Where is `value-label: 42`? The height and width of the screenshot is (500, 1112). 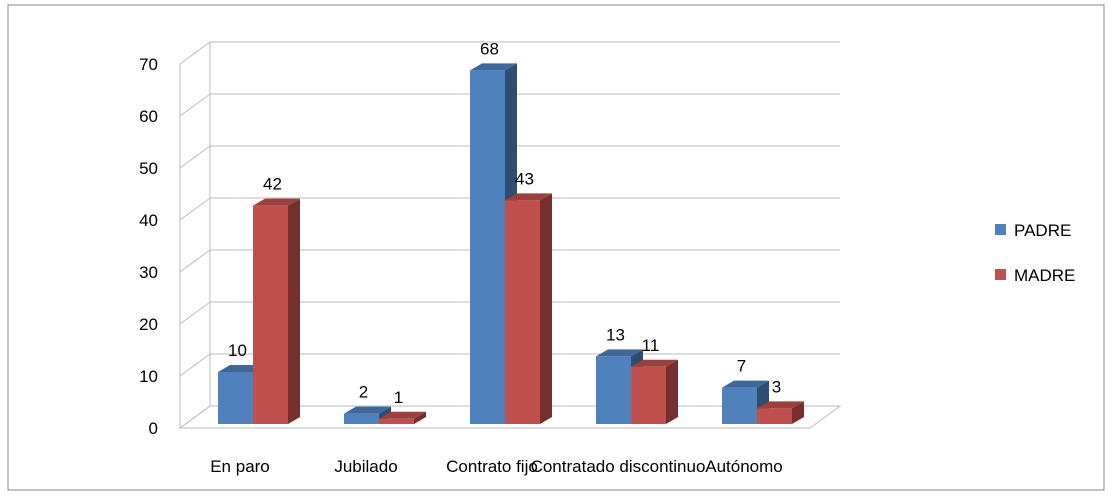 value-label: 42 is located at coordinates (272, 184).